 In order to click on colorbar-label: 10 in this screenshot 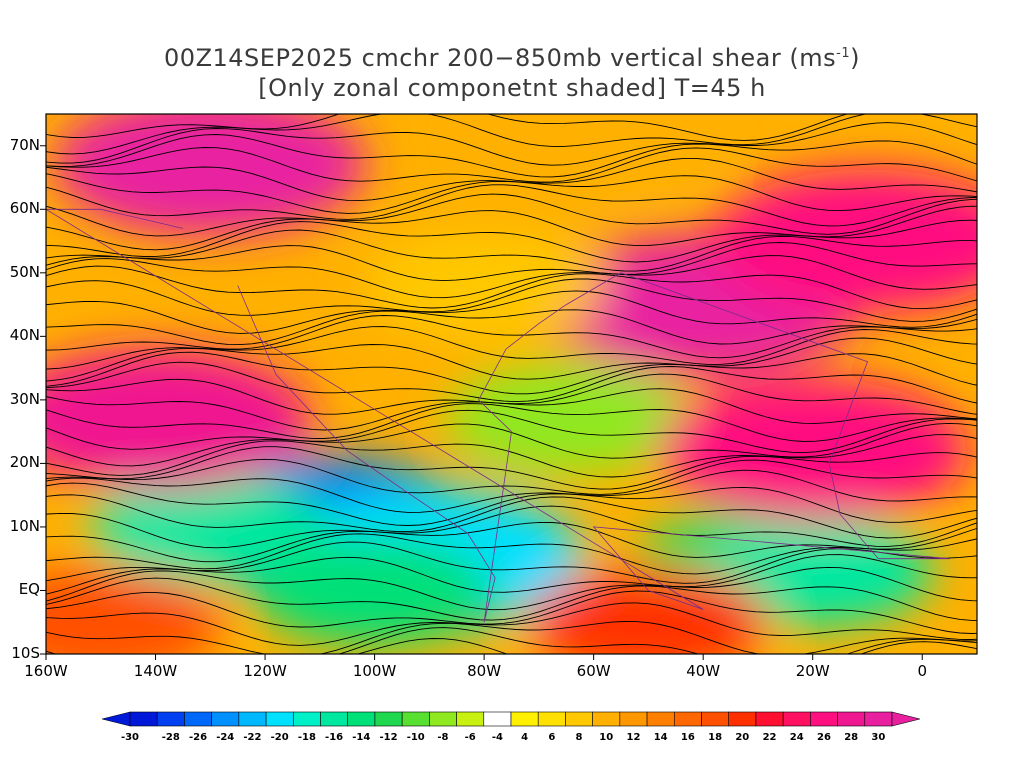, I will do `click(606, 737)`.